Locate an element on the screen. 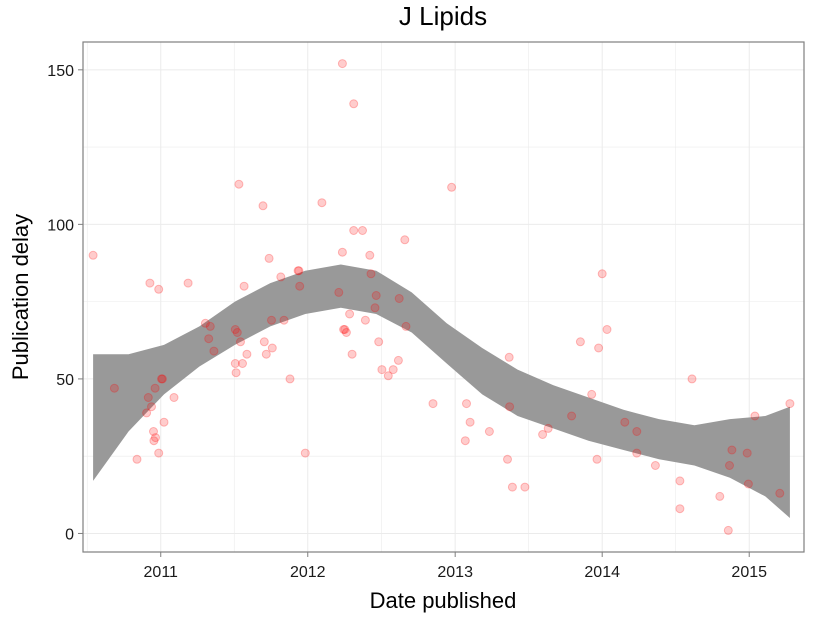 The image size is (825, 618). y-tick-label: 150 is located at coordinates (60, 71).